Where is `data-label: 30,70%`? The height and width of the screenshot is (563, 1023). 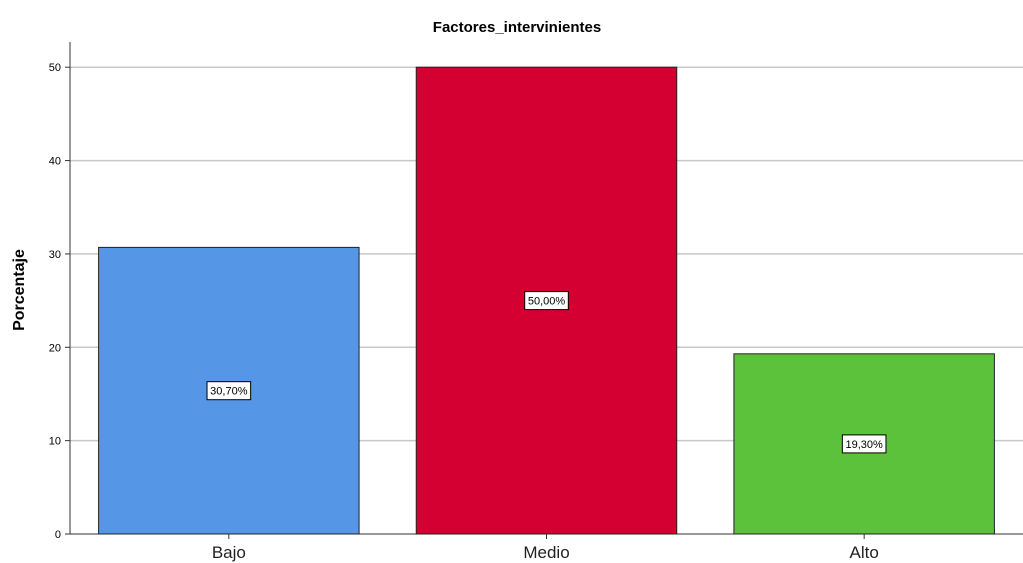 data-label: 30,70% is located at coordinates (229, 392).